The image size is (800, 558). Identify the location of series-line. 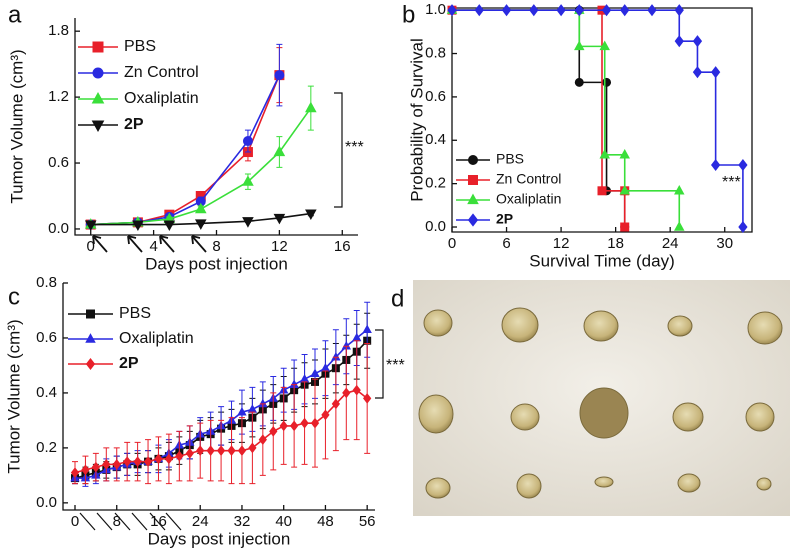
(566, 118).